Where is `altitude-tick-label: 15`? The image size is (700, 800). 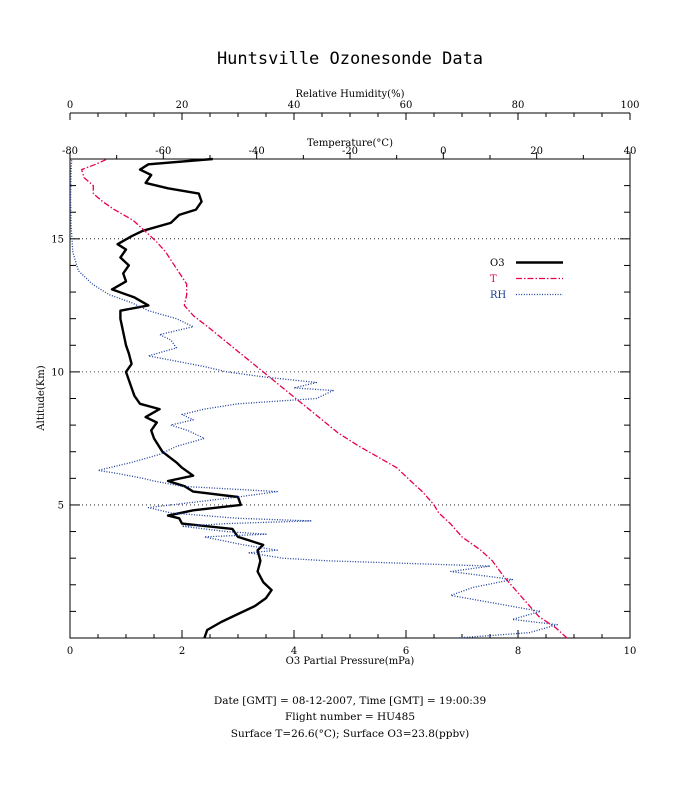
altitude-tick-label: 15 is located at coordinates (57, 239).